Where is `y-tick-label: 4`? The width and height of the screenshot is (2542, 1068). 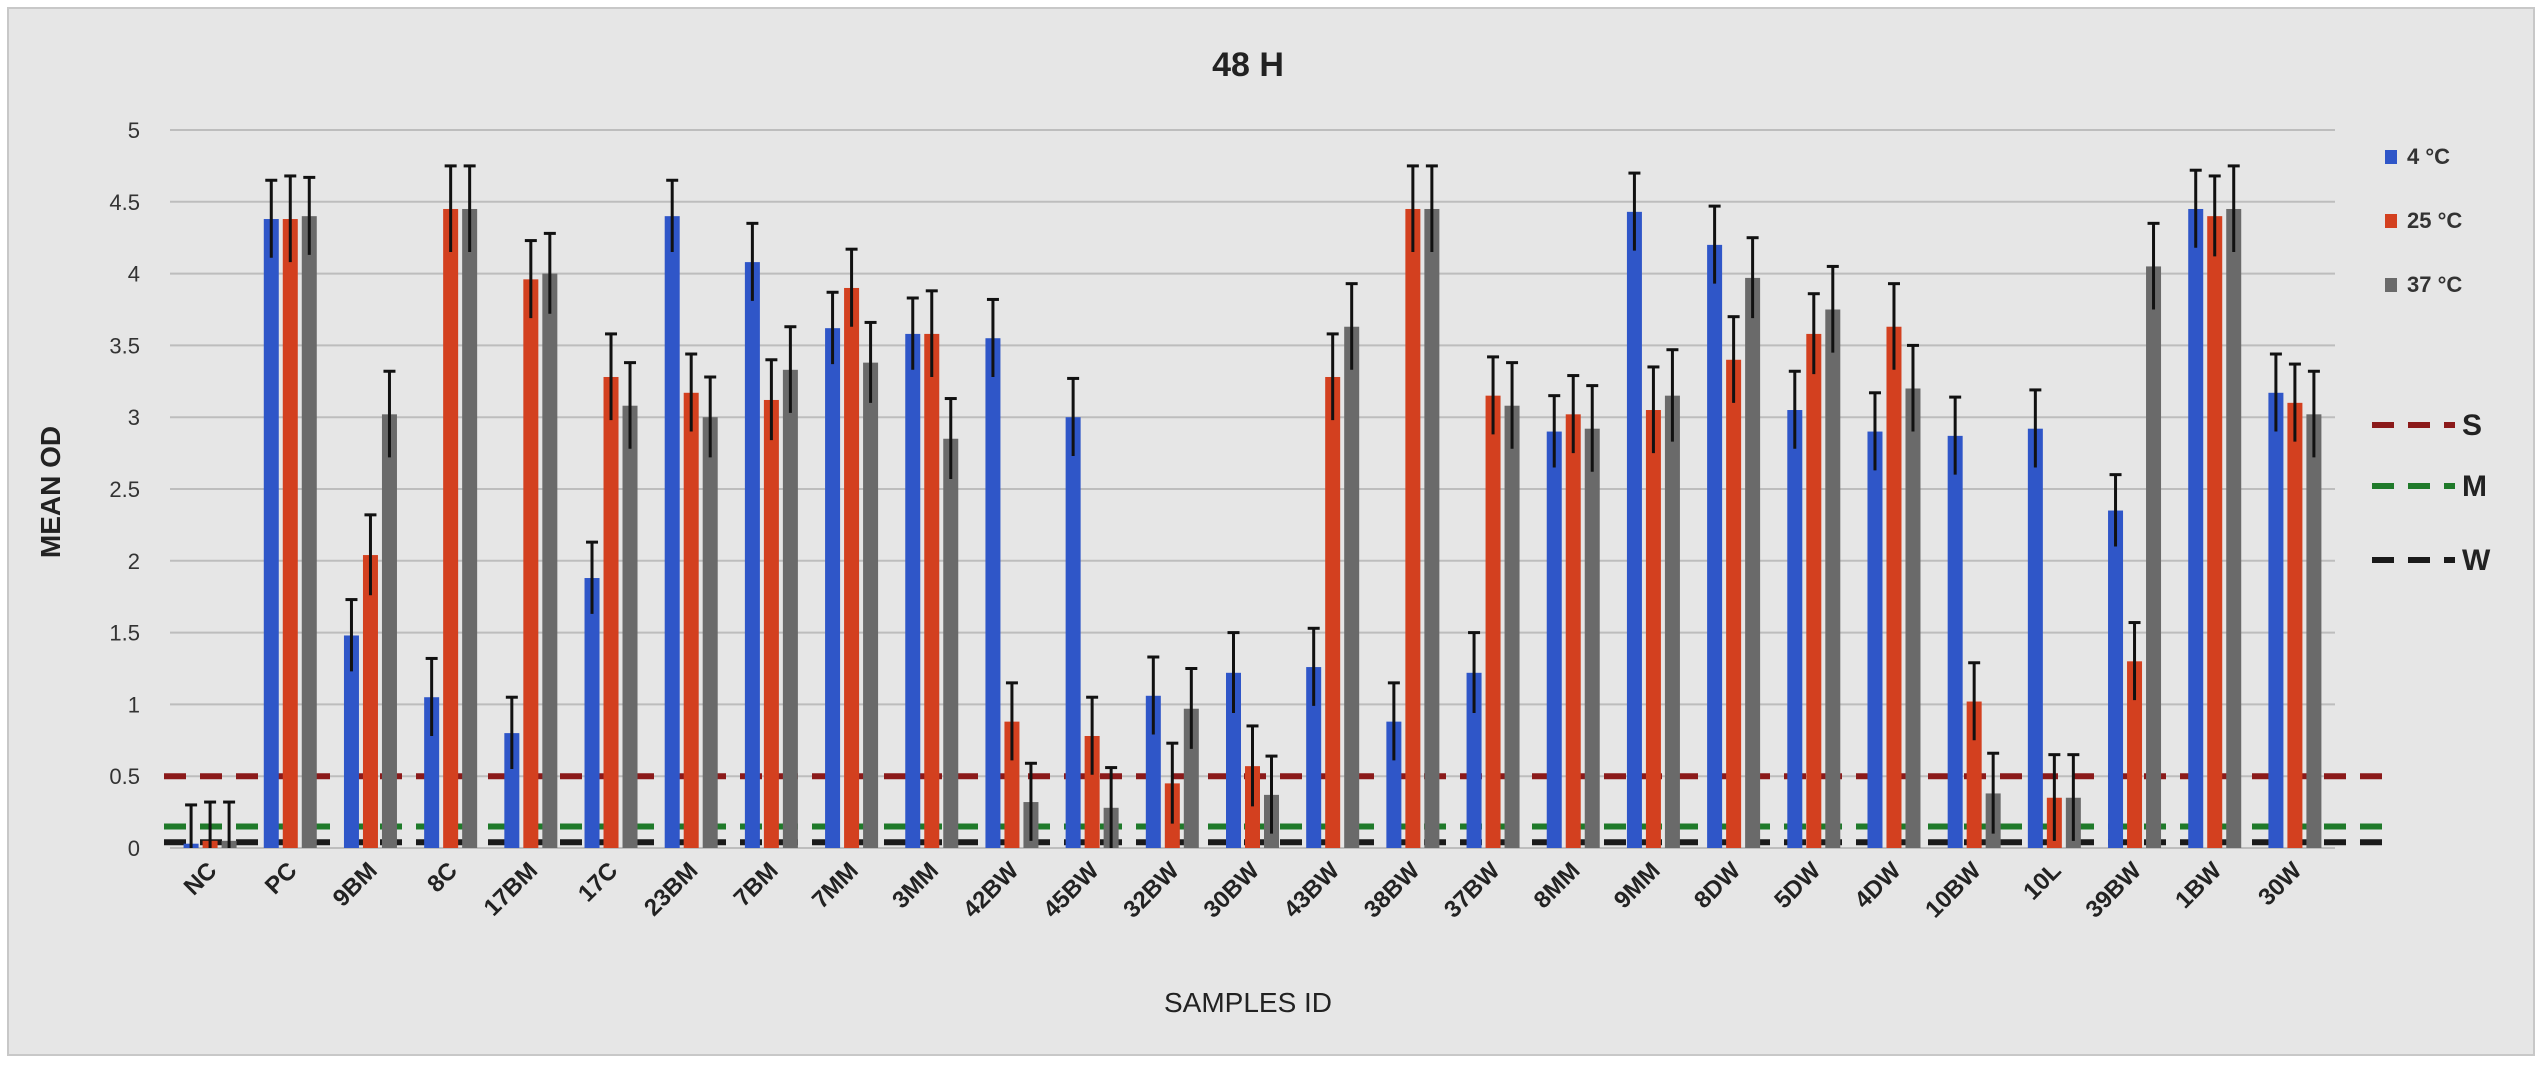
y-tick-label: 4 is located at coordinates (134, 274).